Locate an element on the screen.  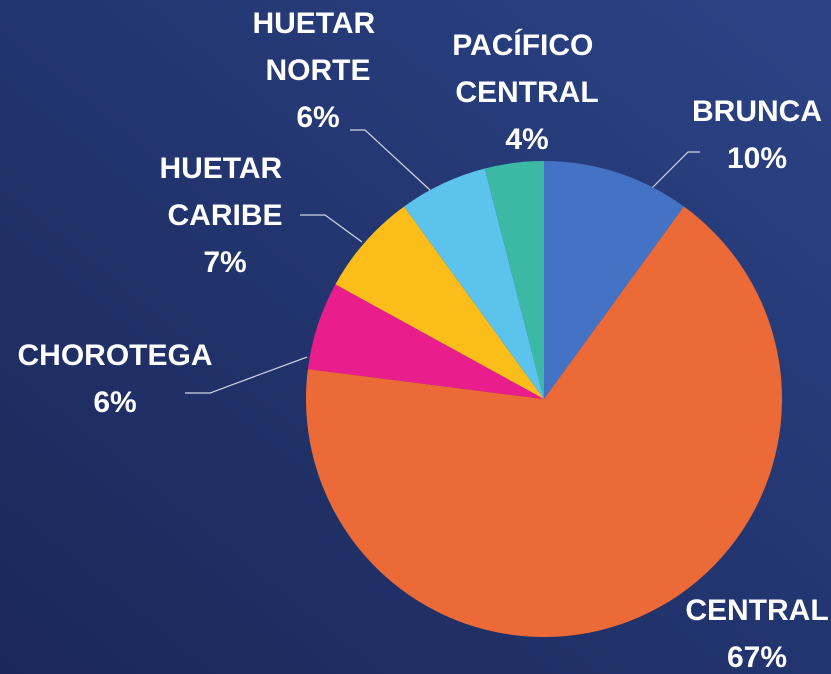
category-label: CHOROTEGA is located at coordinates (115, 355).